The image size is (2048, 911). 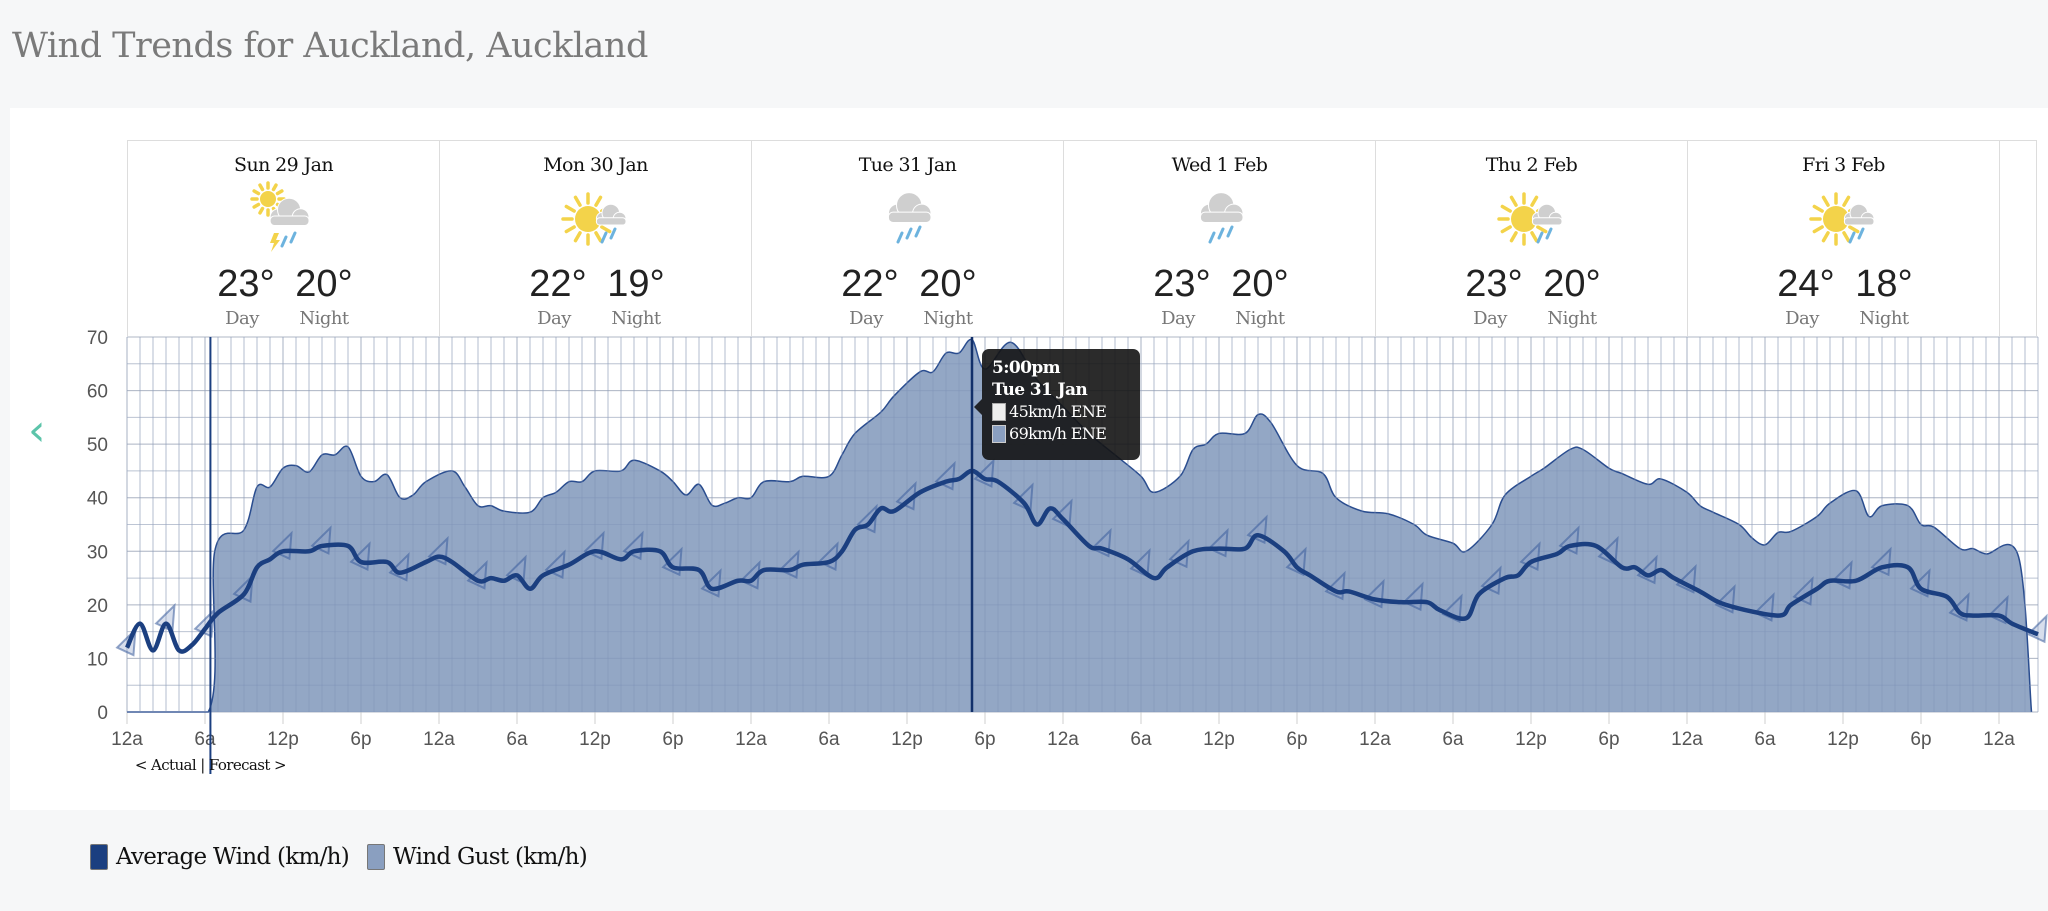 What do you see at coordinates (233, 857) in the screenshot?
I see `legend-label-average-wind: Average Wind (km/h)` at bounding box center [233, 857].